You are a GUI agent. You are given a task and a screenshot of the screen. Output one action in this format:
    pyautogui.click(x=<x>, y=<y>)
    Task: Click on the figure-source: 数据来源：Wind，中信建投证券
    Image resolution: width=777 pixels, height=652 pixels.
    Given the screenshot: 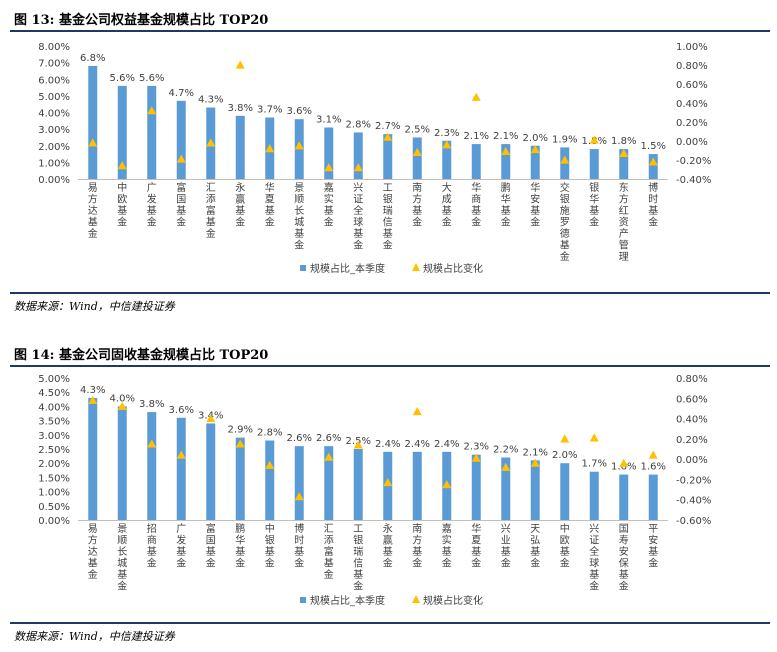 What is the action you would take?
    pyautogui.click(x=94, y=636)
    